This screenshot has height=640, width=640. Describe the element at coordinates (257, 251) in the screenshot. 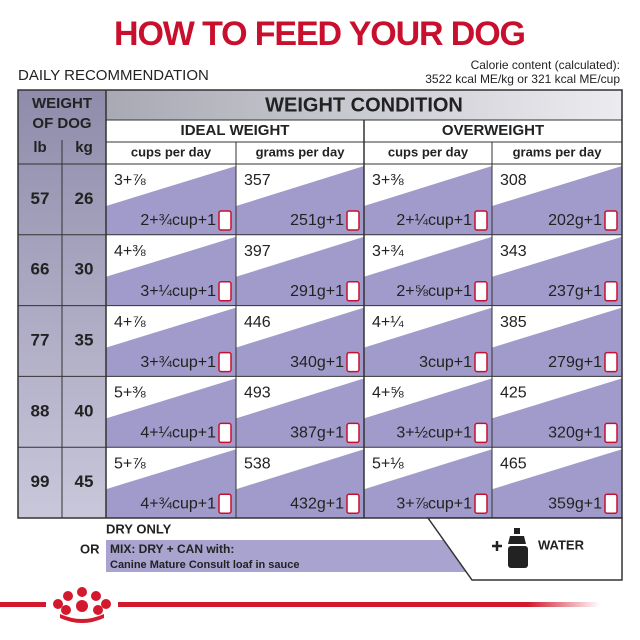

I see `dry-amount: 397` at that location.